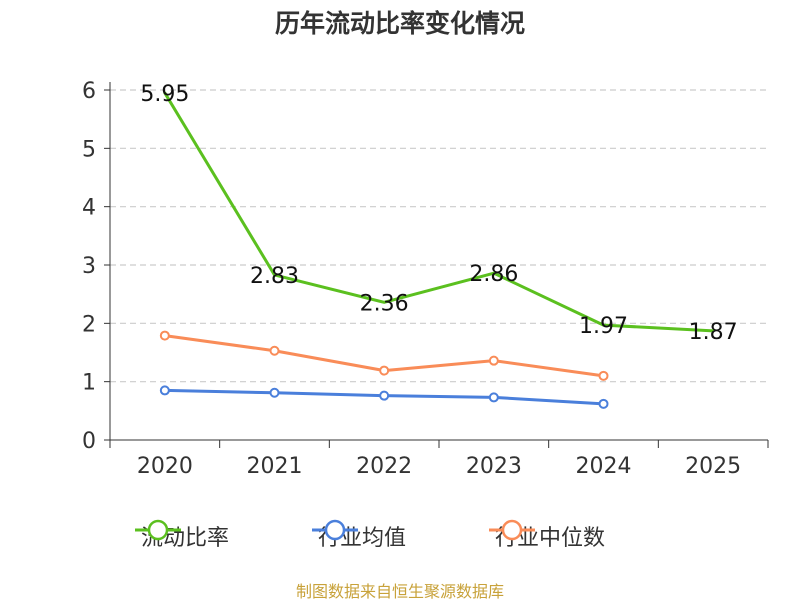 The height and width of the screenshot is (602, 800). What do you see at coordinates (546, 536) in the screenshot?
I see `legend-item-industry-median: 行业中位数` at bounding box center [546, 536].